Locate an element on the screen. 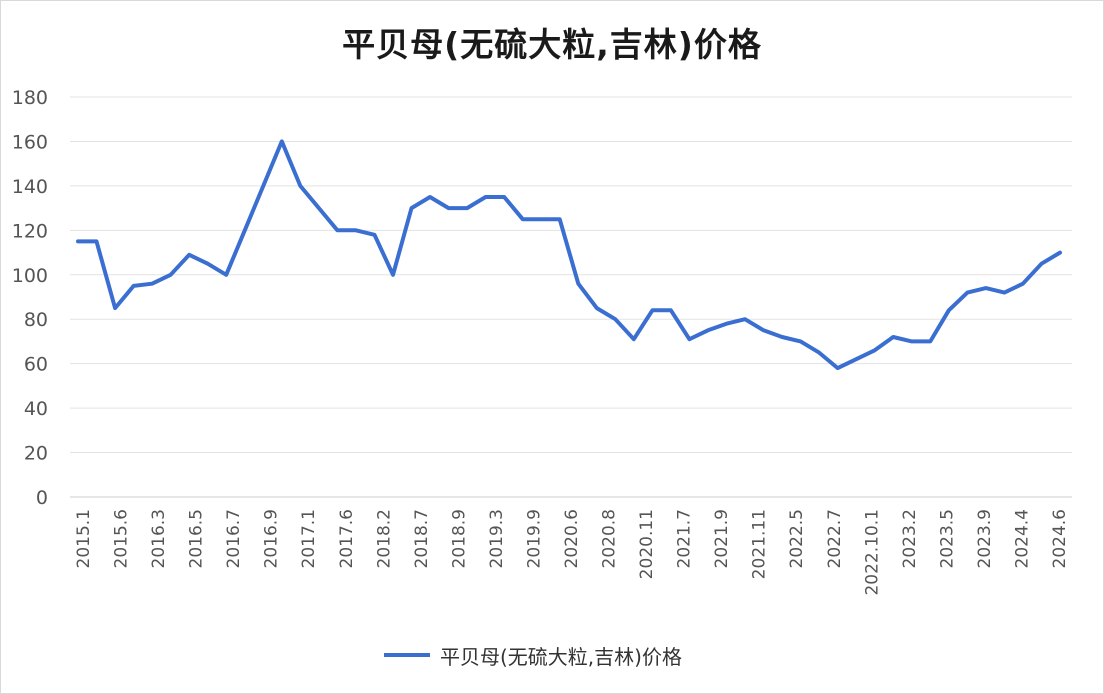 This screenshot has height=694, width=1104. y-tick-label: 100 is located at coordinates (30, 276).